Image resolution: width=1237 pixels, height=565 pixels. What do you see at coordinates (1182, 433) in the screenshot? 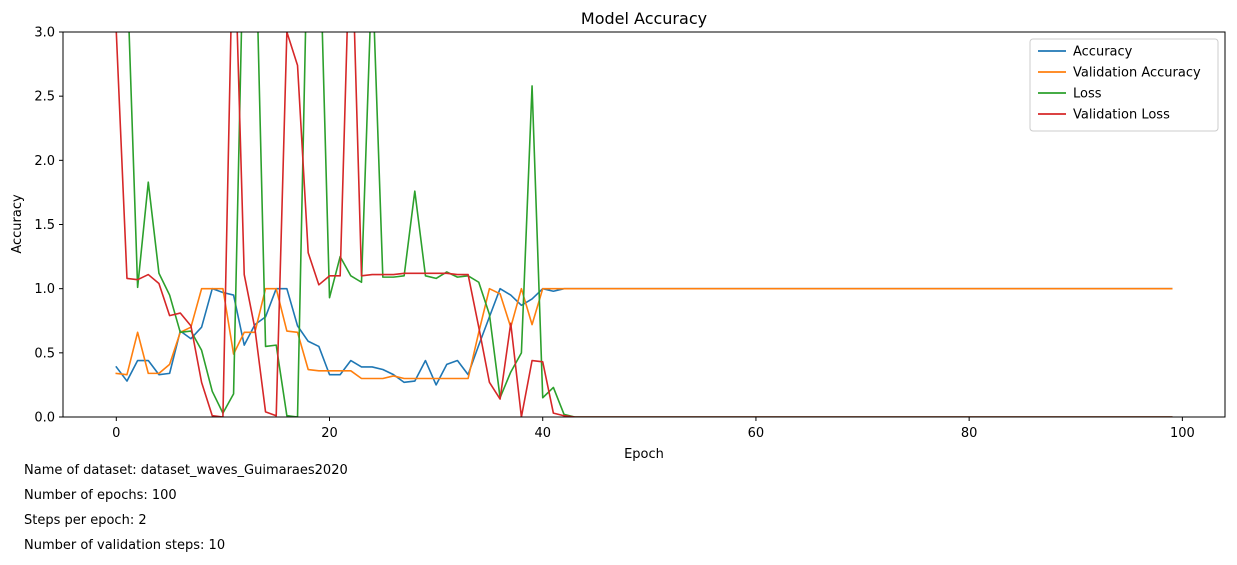
I see `x-tick-label: 100` at bounding box center [1182, 433].